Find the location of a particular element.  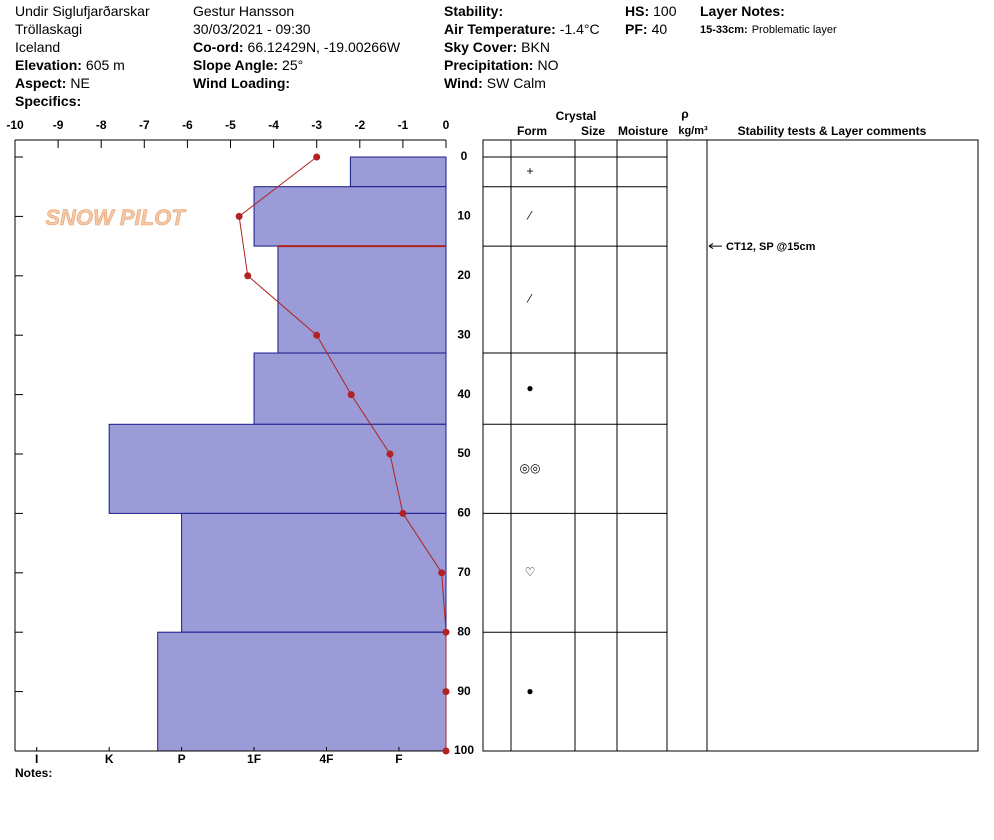

field-value: 605 m is located at coordinates (105, 65).